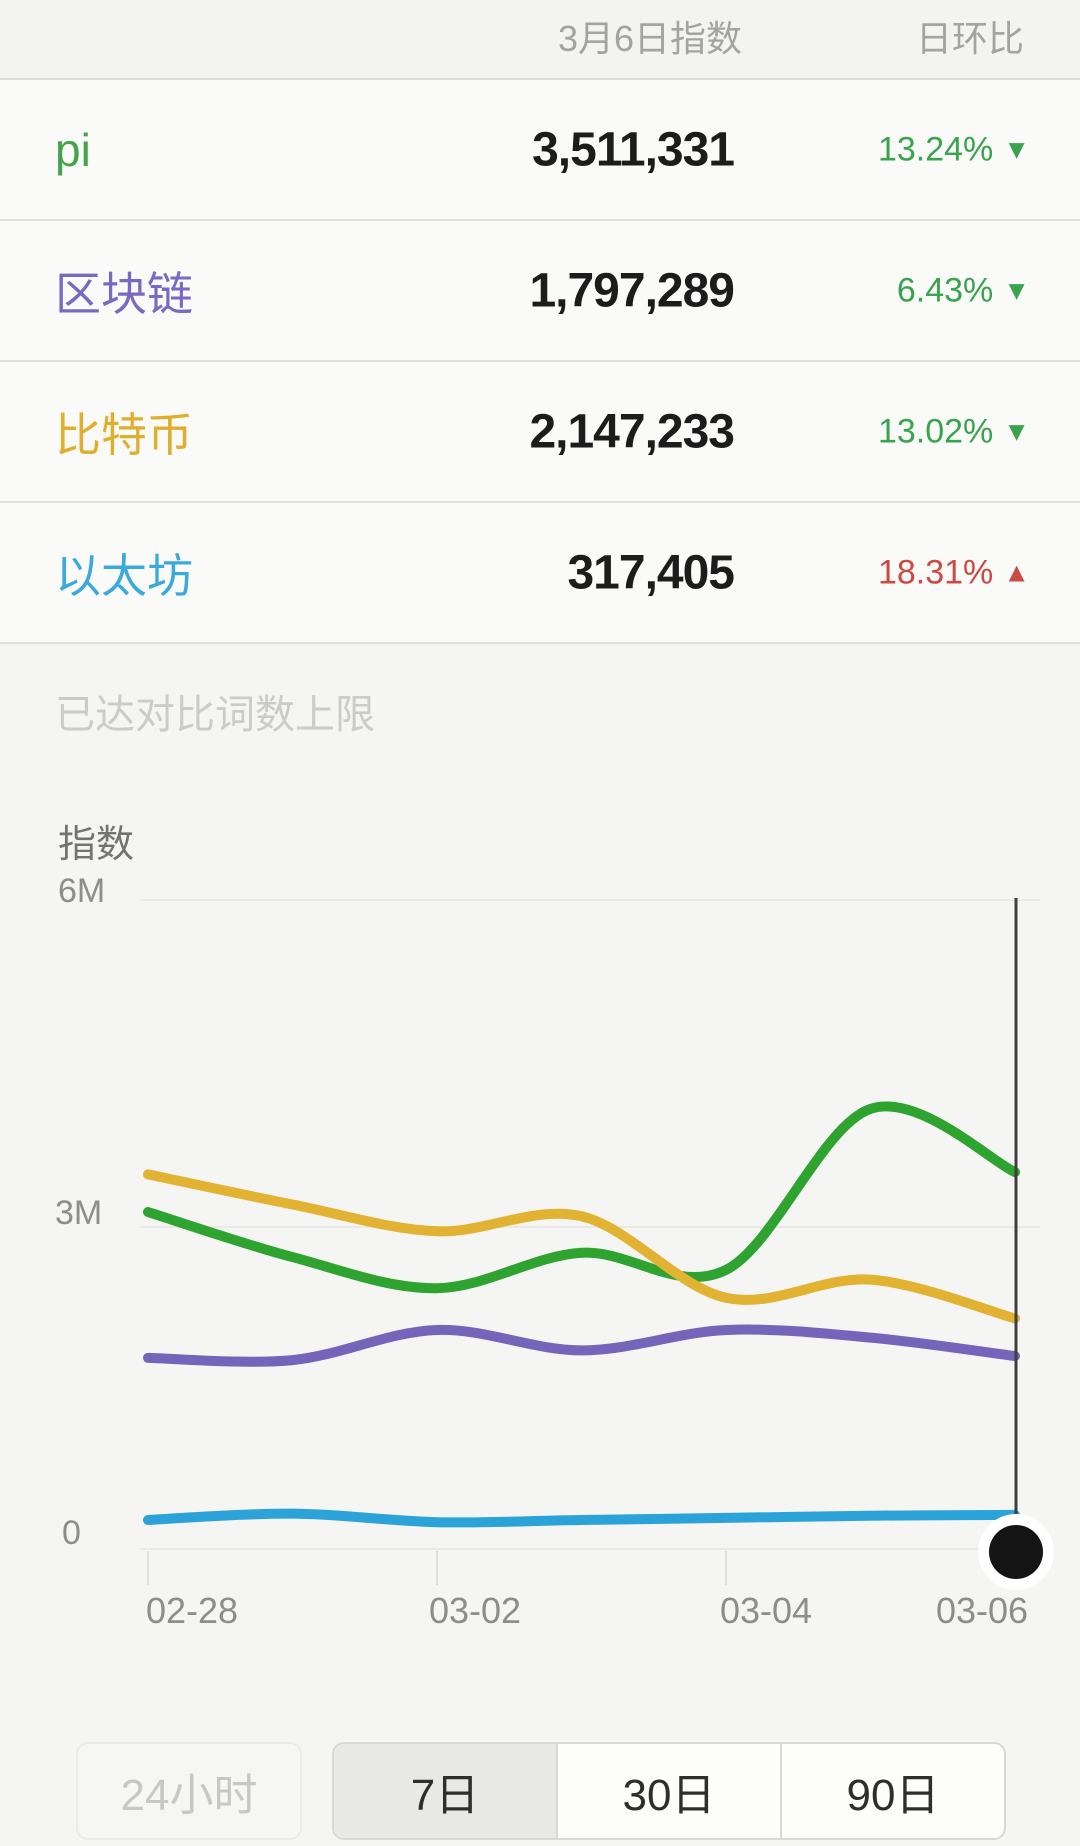  What do you see at coordinates (192, 1610) in the screenshot?
I see `x-tick-0228: 02-28` at bounding box center [192, 1610].